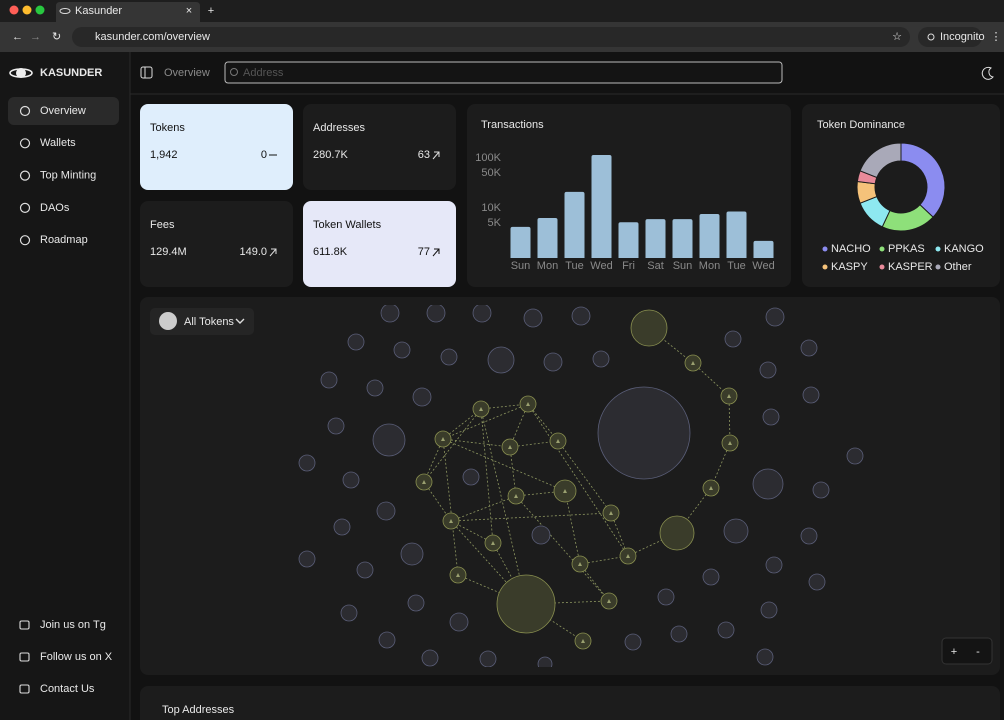  I want to click on x-tick-label: Tue, so click(574, 266).